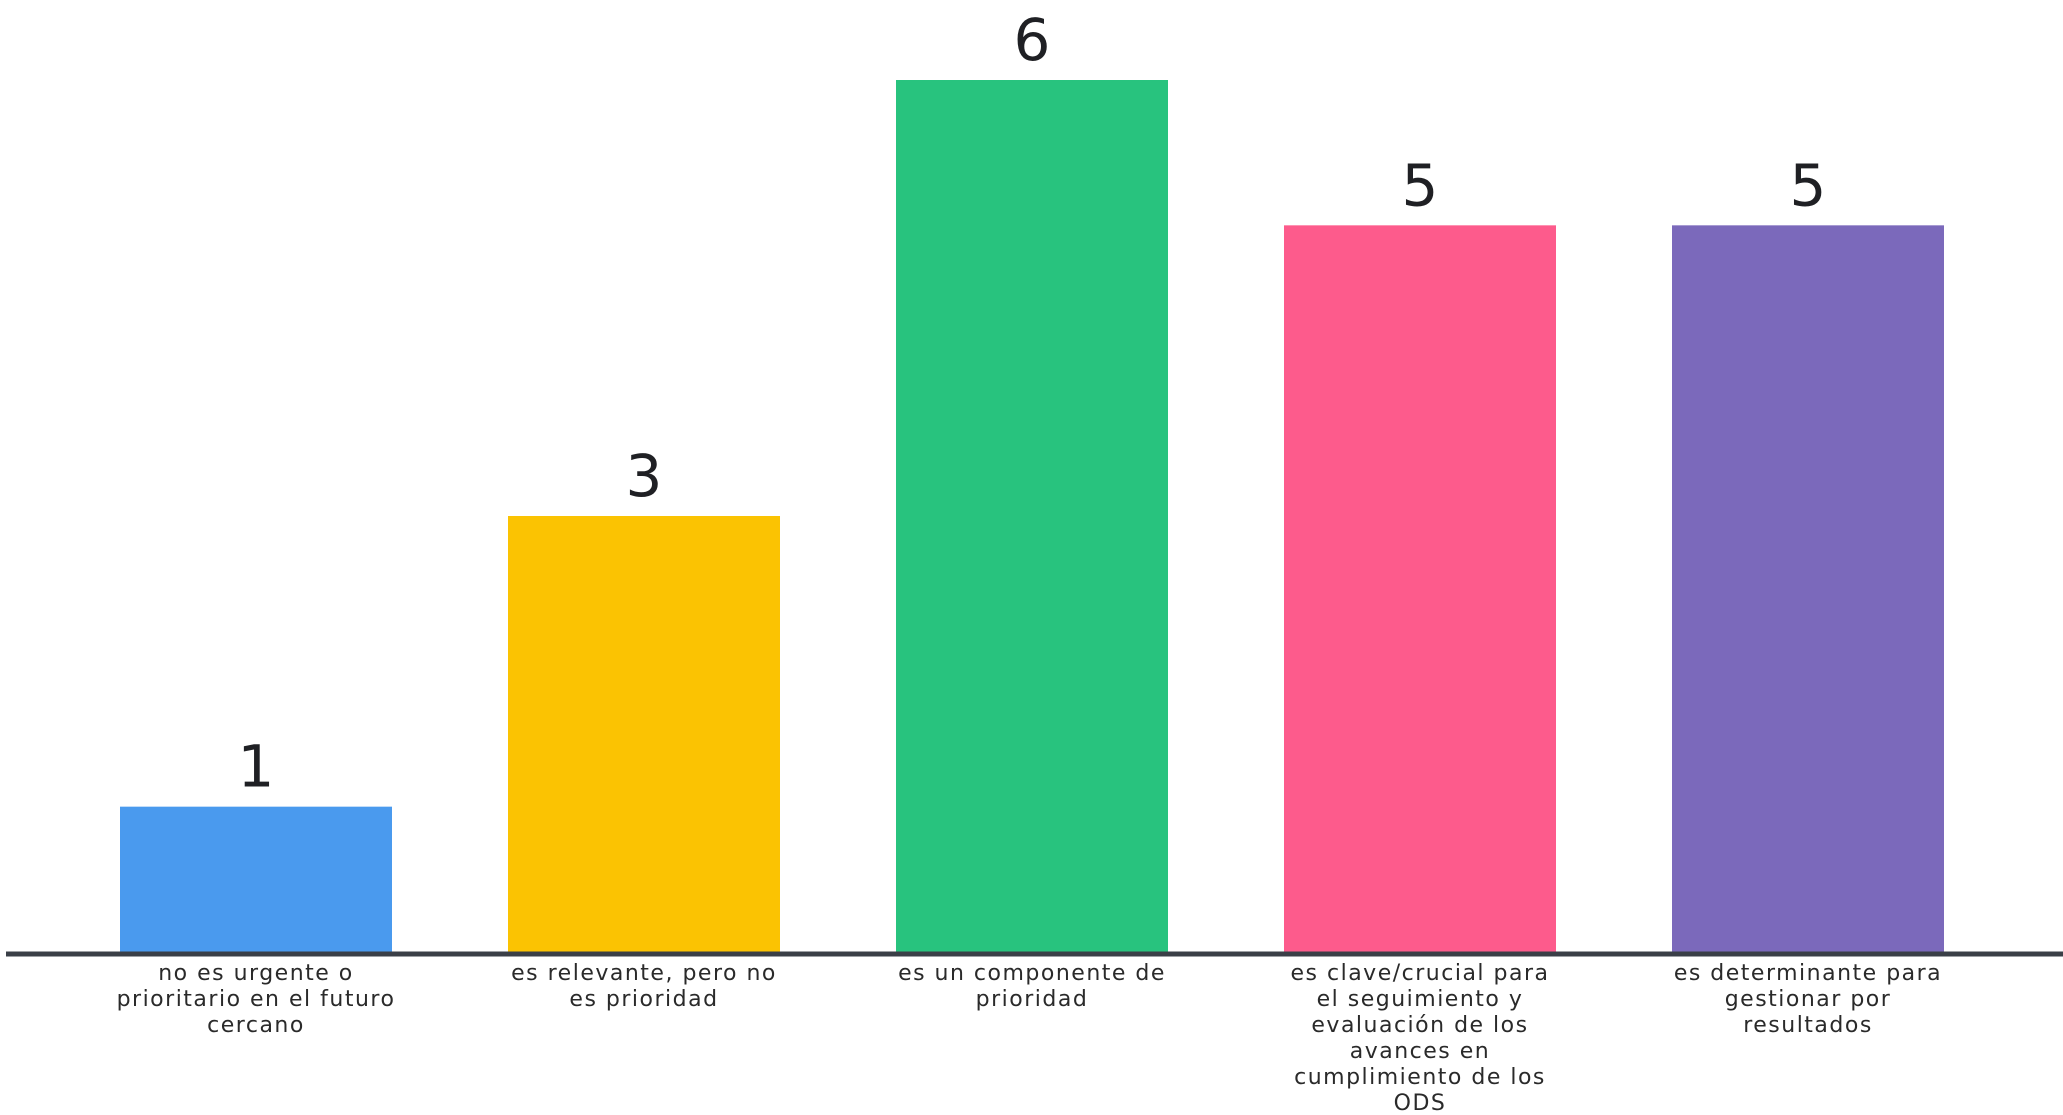 Image resolution: width=2063 pixels, height=1115 pixels. I want to click on category-label-line: evaluación de los, so click(1419, 1025).